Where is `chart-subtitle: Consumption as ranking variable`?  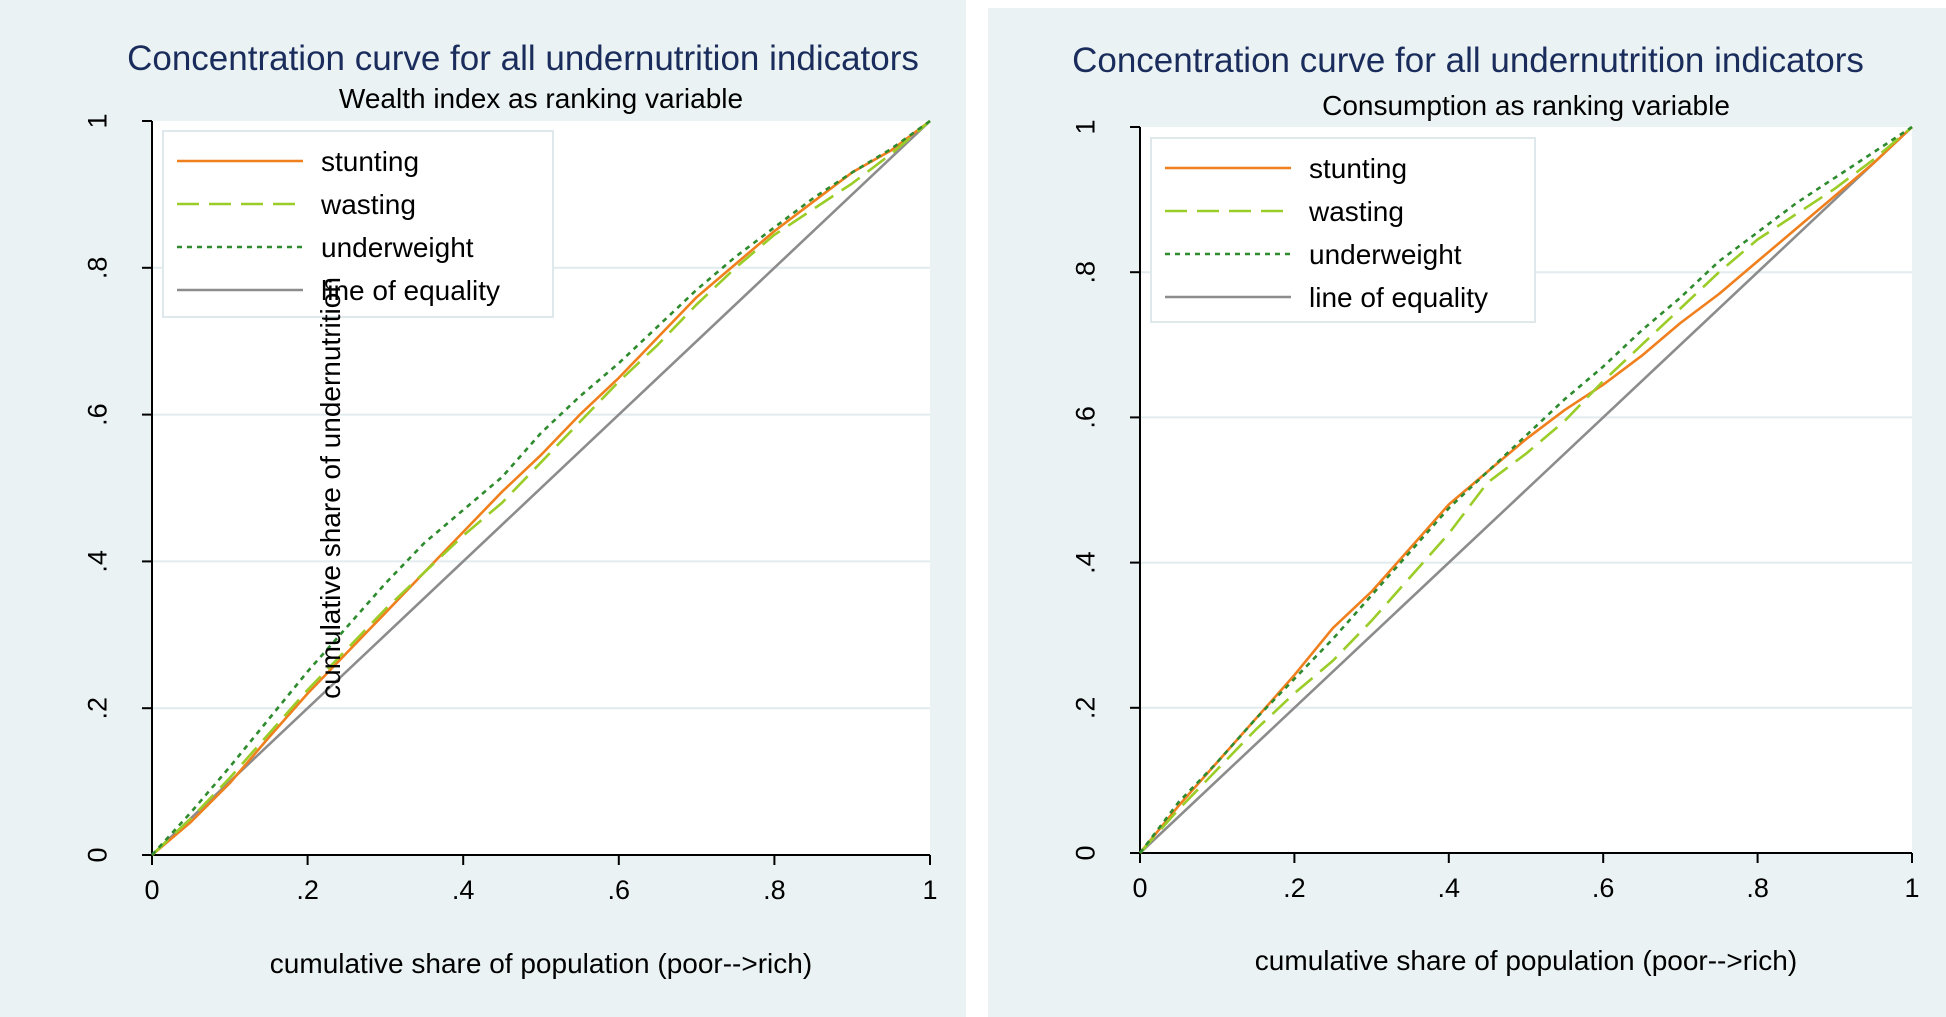
chart-subtitle: Consumption as ranking variable is located at coordinates (1526, 105).